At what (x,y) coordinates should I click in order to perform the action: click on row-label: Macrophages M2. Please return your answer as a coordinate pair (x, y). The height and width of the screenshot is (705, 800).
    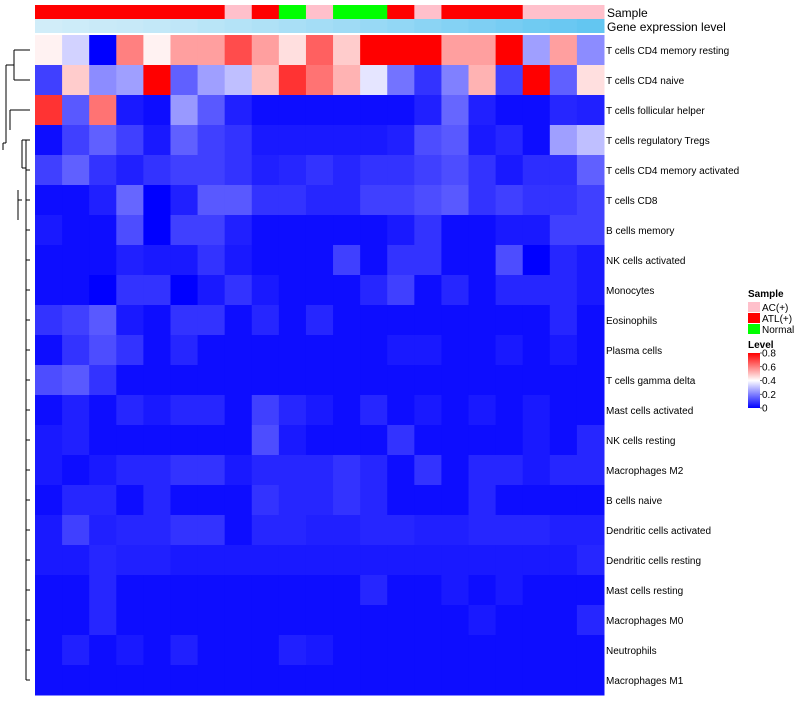
    Looking at the image, I should click on (645, 471).